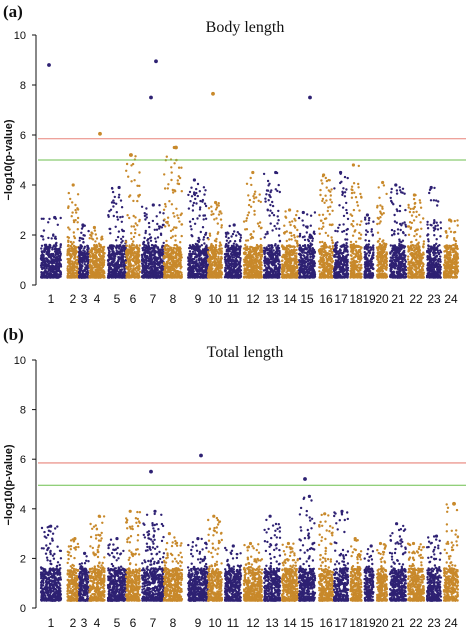  What do you see at coordinates (198, 228) in the screenshot?
I see `chromosome-9-points` at bounding box center [198, 228].